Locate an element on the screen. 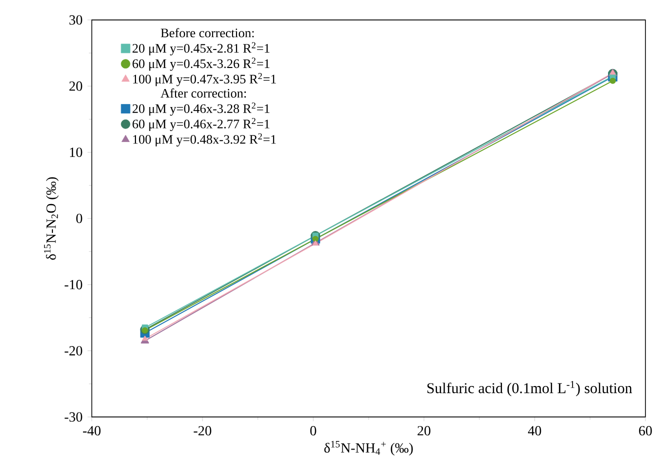  legend-label: 20 μM y=0.46x-3.28 R$^{2}$=1 is located at coordinates (201, 109).